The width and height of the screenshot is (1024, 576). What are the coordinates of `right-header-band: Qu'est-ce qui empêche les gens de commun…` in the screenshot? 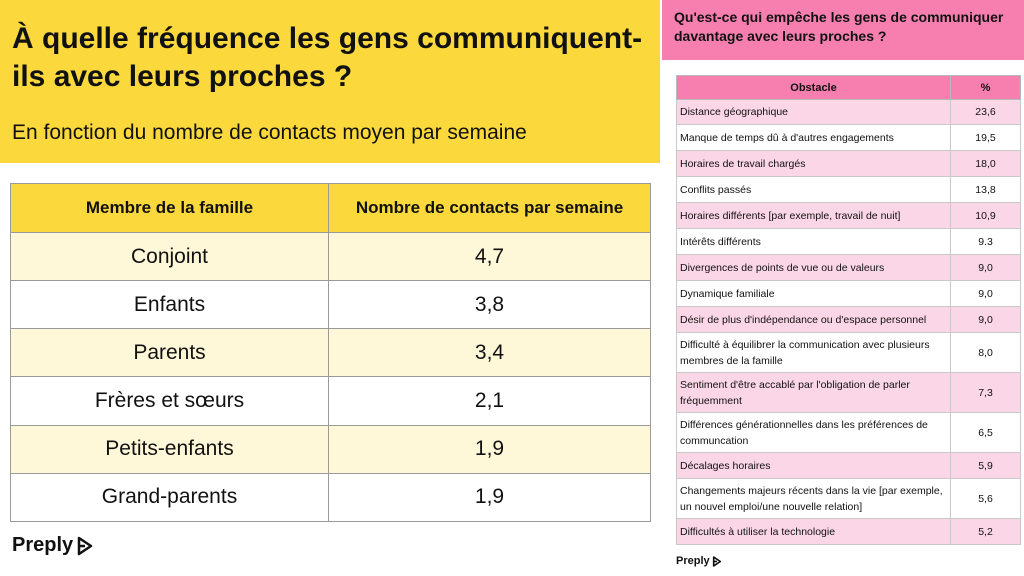 It's located at (843, 30).